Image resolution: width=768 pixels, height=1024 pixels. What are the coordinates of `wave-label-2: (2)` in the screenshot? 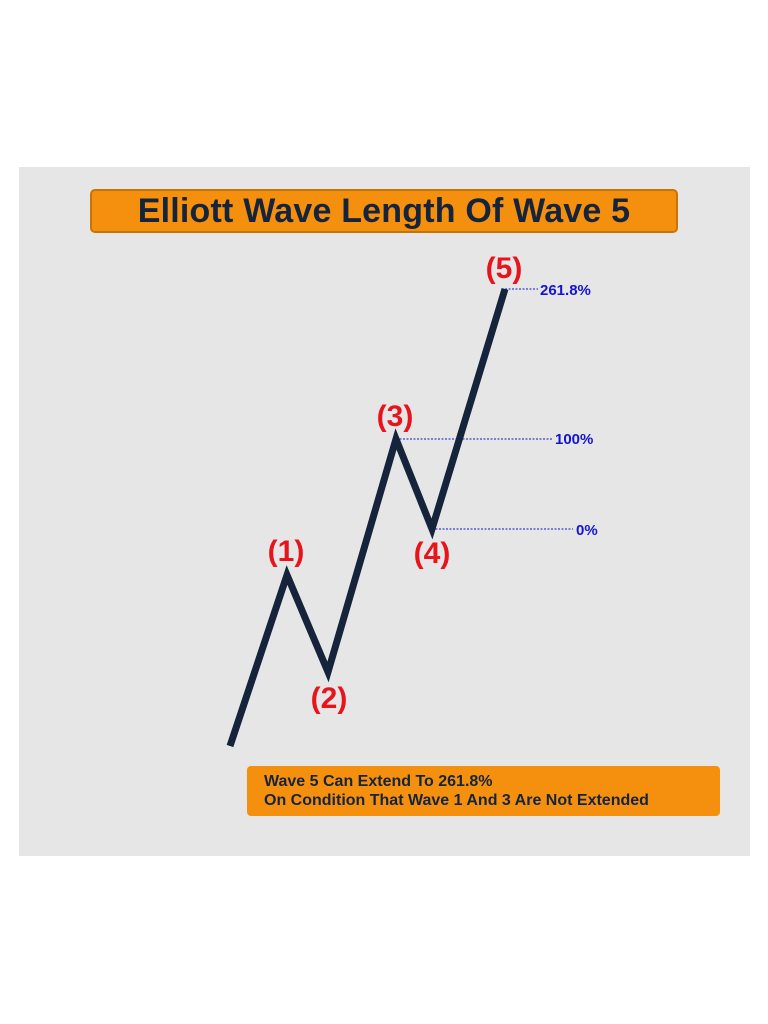 It's located at (329, 698).